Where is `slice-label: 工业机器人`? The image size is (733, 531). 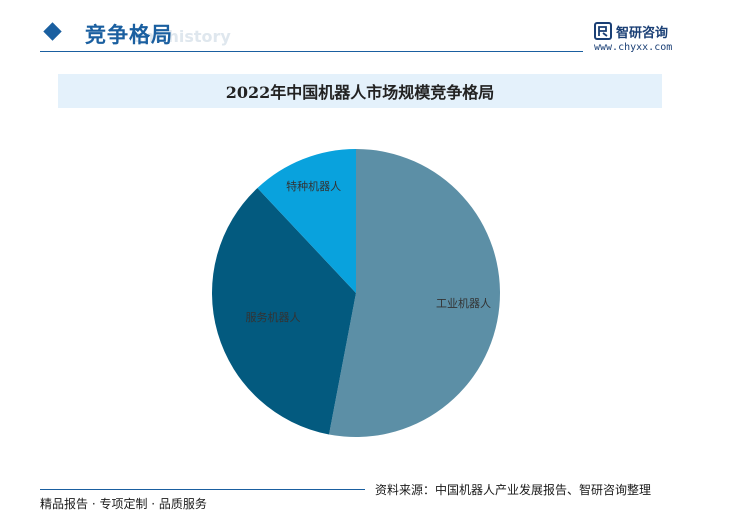 slice-label: 工业机器人 is located at coordinates (463, 303).